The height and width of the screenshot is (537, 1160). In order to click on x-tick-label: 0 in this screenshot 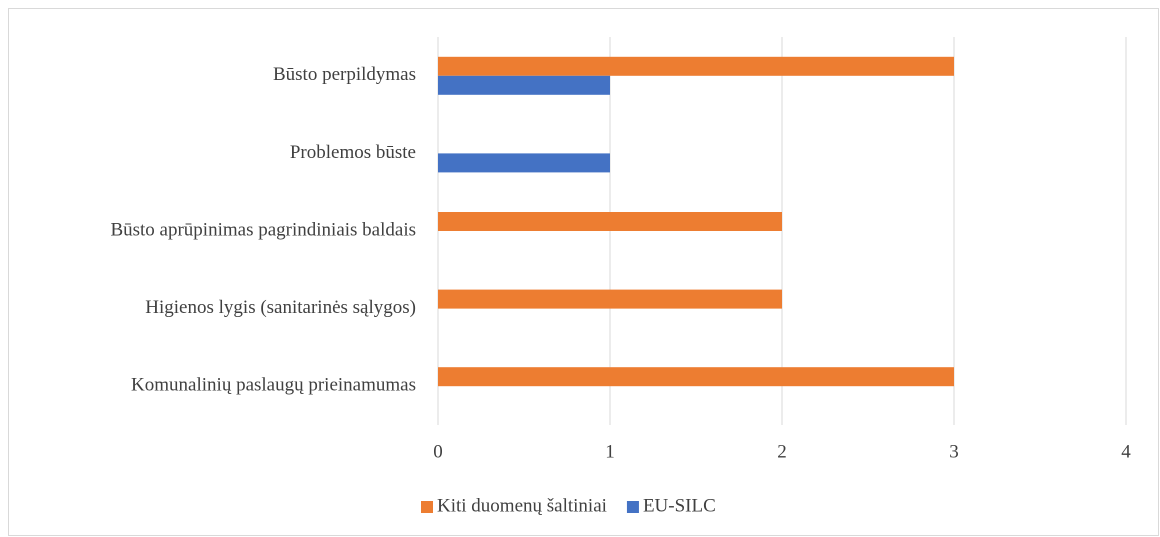, I will do `click(438, 451)`.